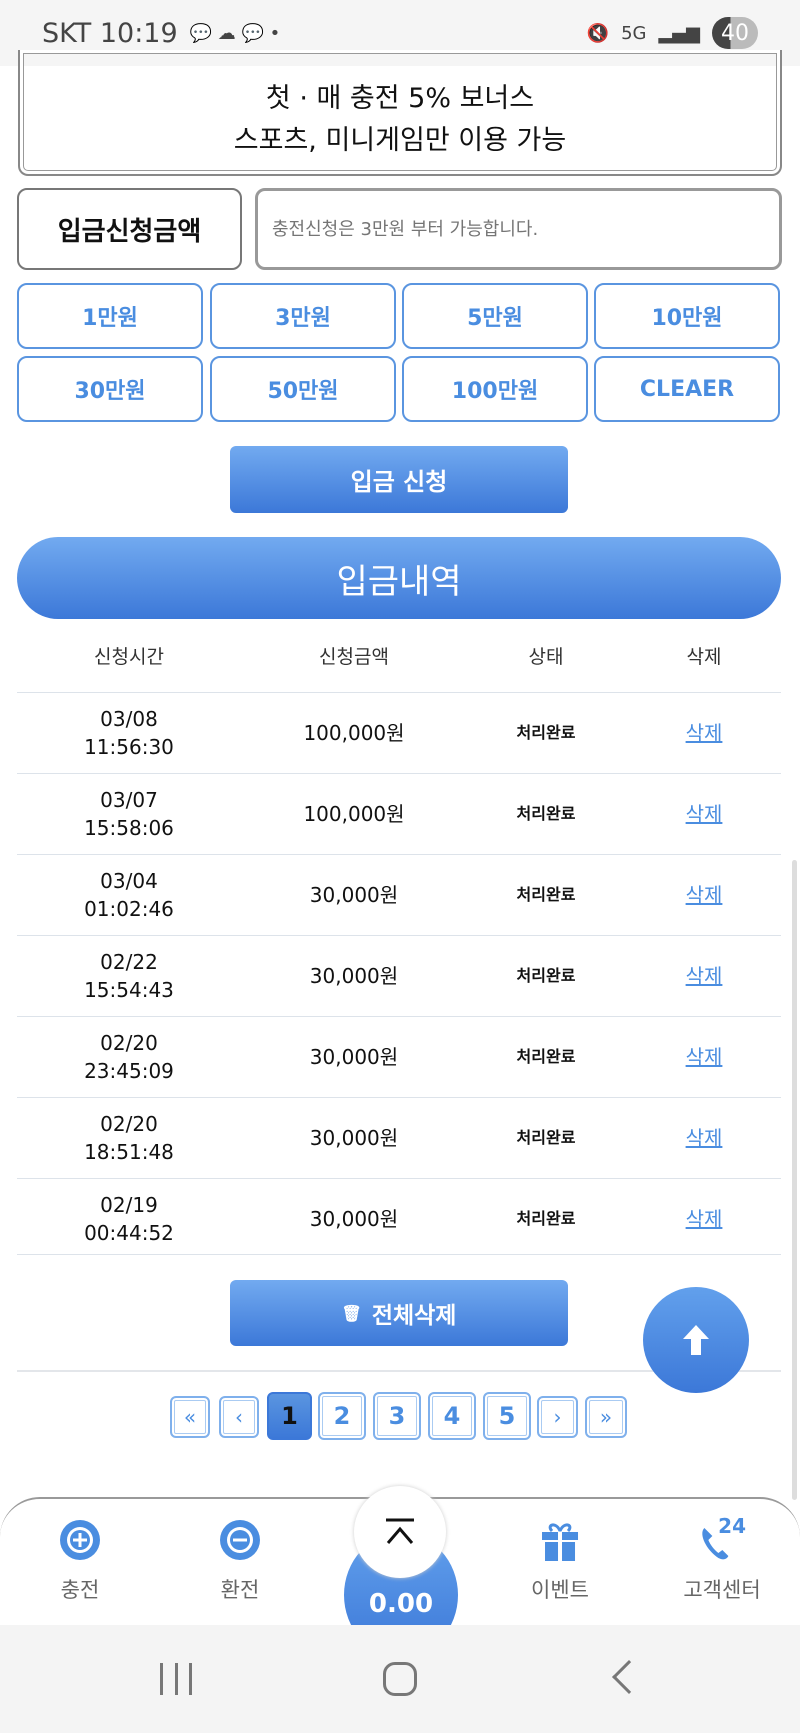 The height and width of the screenshot is (1733, 800). What do you see at coordinates (129, 962) in the screenshot?
I see `request-date: 02/22` at bounding box center [129, 962].